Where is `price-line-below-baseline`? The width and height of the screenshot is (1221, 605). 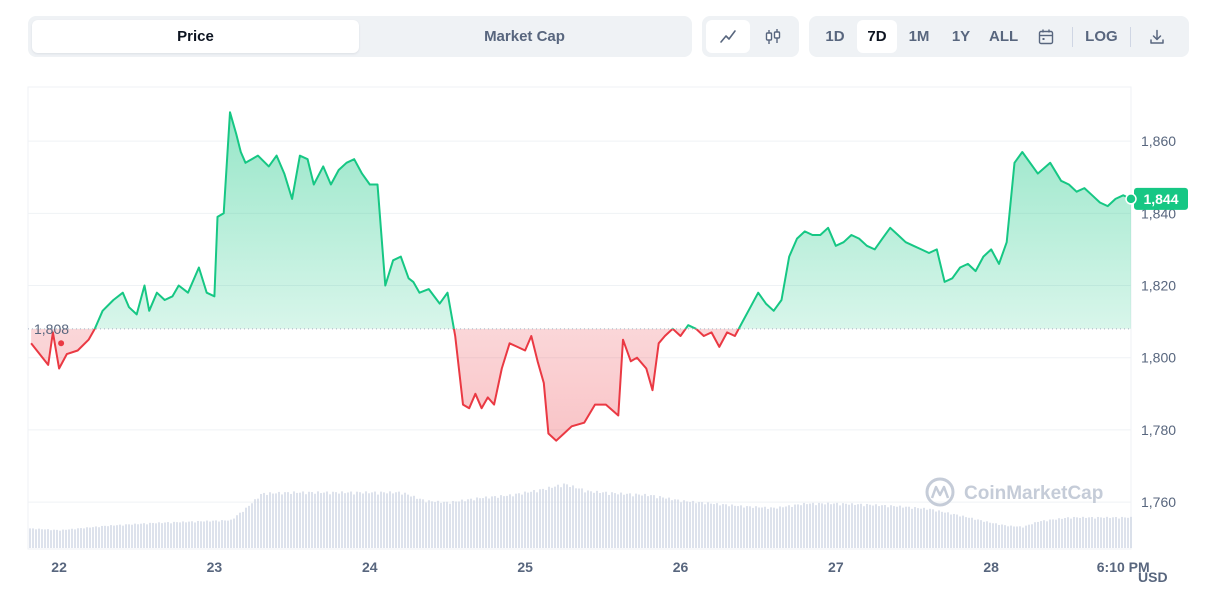
price-line-below-baseline is located at coordinates (385, 385).